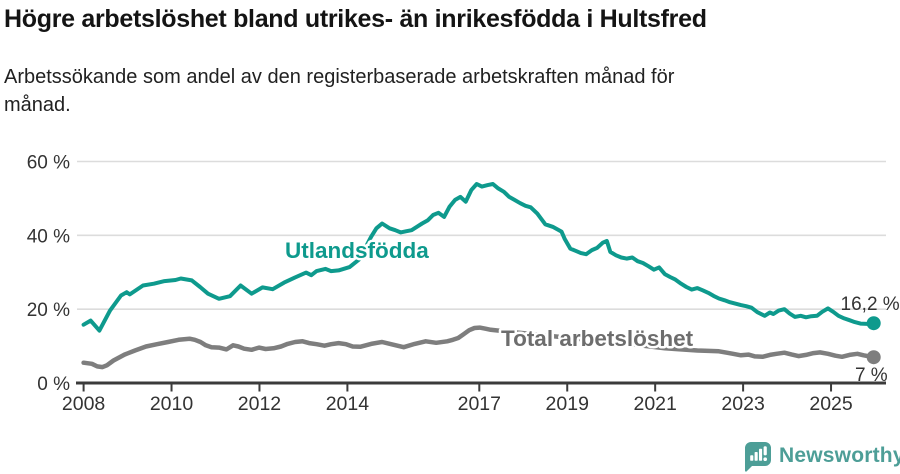  I want to click on x-tick-label: 2014, so click(348, 404).